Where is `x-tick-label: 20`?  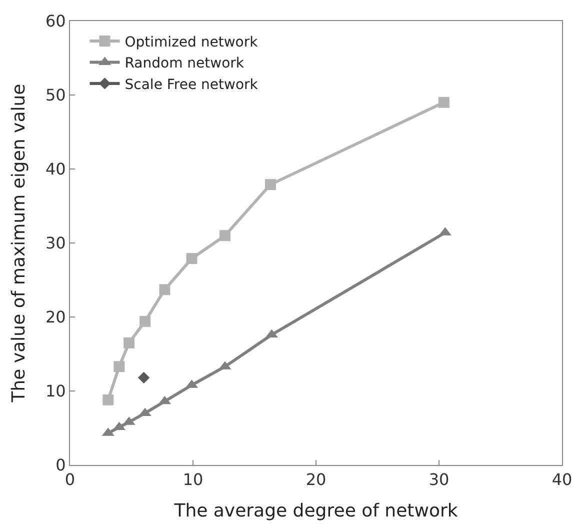
x-tick-label: 20 is located at coordinates (316, 480).